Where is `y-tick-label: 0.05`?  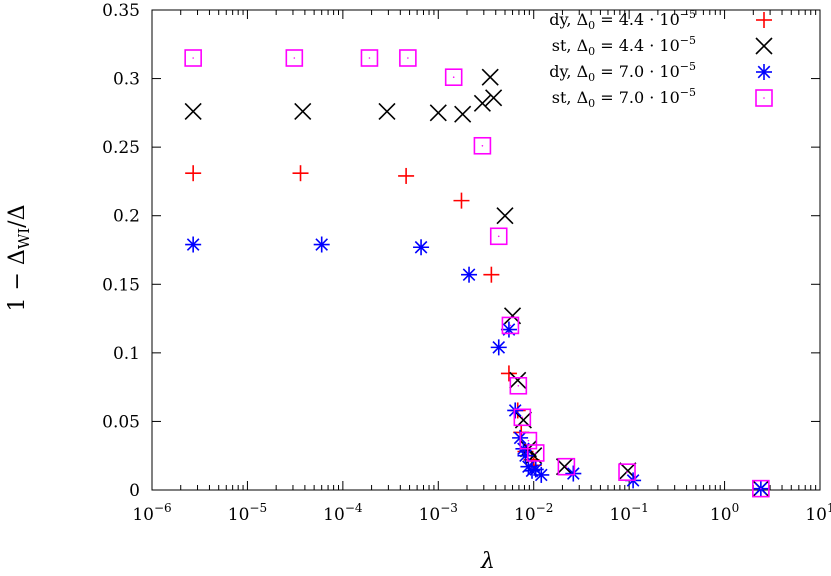
y-tick-label: 0.05 is located at coordinates (121, 422).